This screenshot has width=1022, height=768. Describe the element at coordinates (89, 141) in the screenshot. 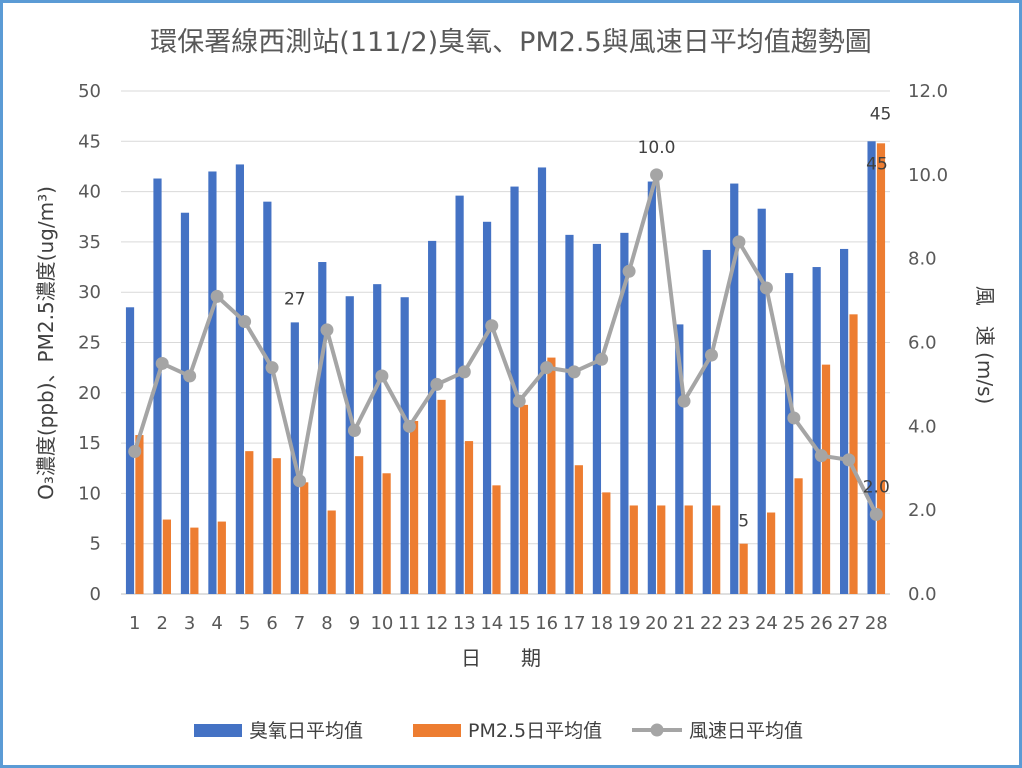

I see `y-tick-label: 45` at that location.